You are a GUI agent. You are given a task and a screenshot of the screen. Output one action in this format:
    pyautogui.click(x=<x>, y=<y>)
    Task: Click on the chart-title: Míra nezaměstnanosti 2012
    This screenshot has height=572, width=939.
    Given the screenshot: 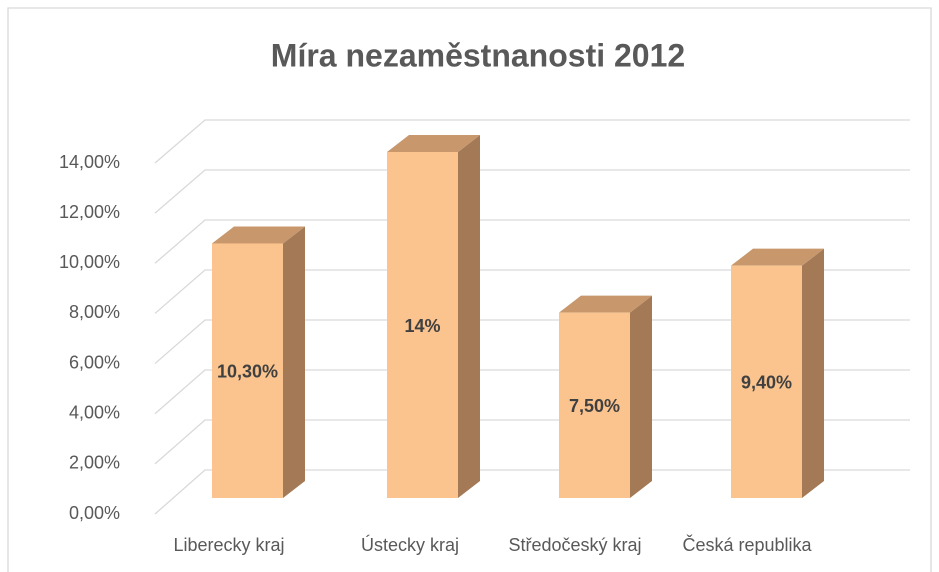 What is the action you would take?
    pyautogui.click(x=478, y=55)
    